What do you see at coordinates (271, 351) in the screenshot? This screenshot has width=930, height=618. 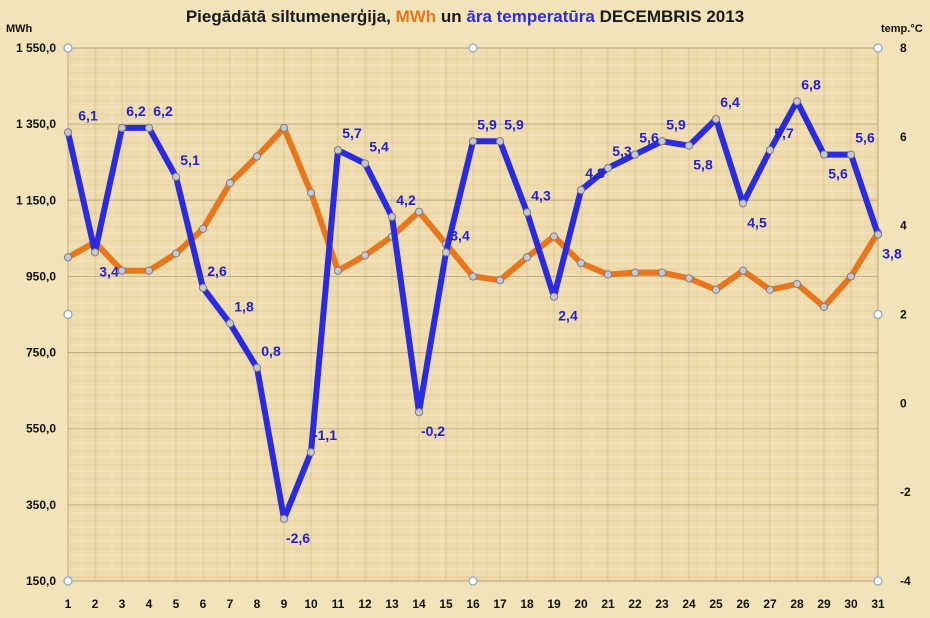 I see `temperature-data-label: 0,8` at bounding box center [271, 351].